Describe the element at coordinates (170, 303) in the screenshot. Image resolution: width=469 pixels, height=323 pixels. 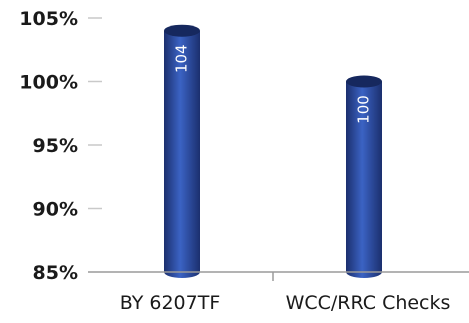
I see `x-category-label: BY 6207TF` at that location.